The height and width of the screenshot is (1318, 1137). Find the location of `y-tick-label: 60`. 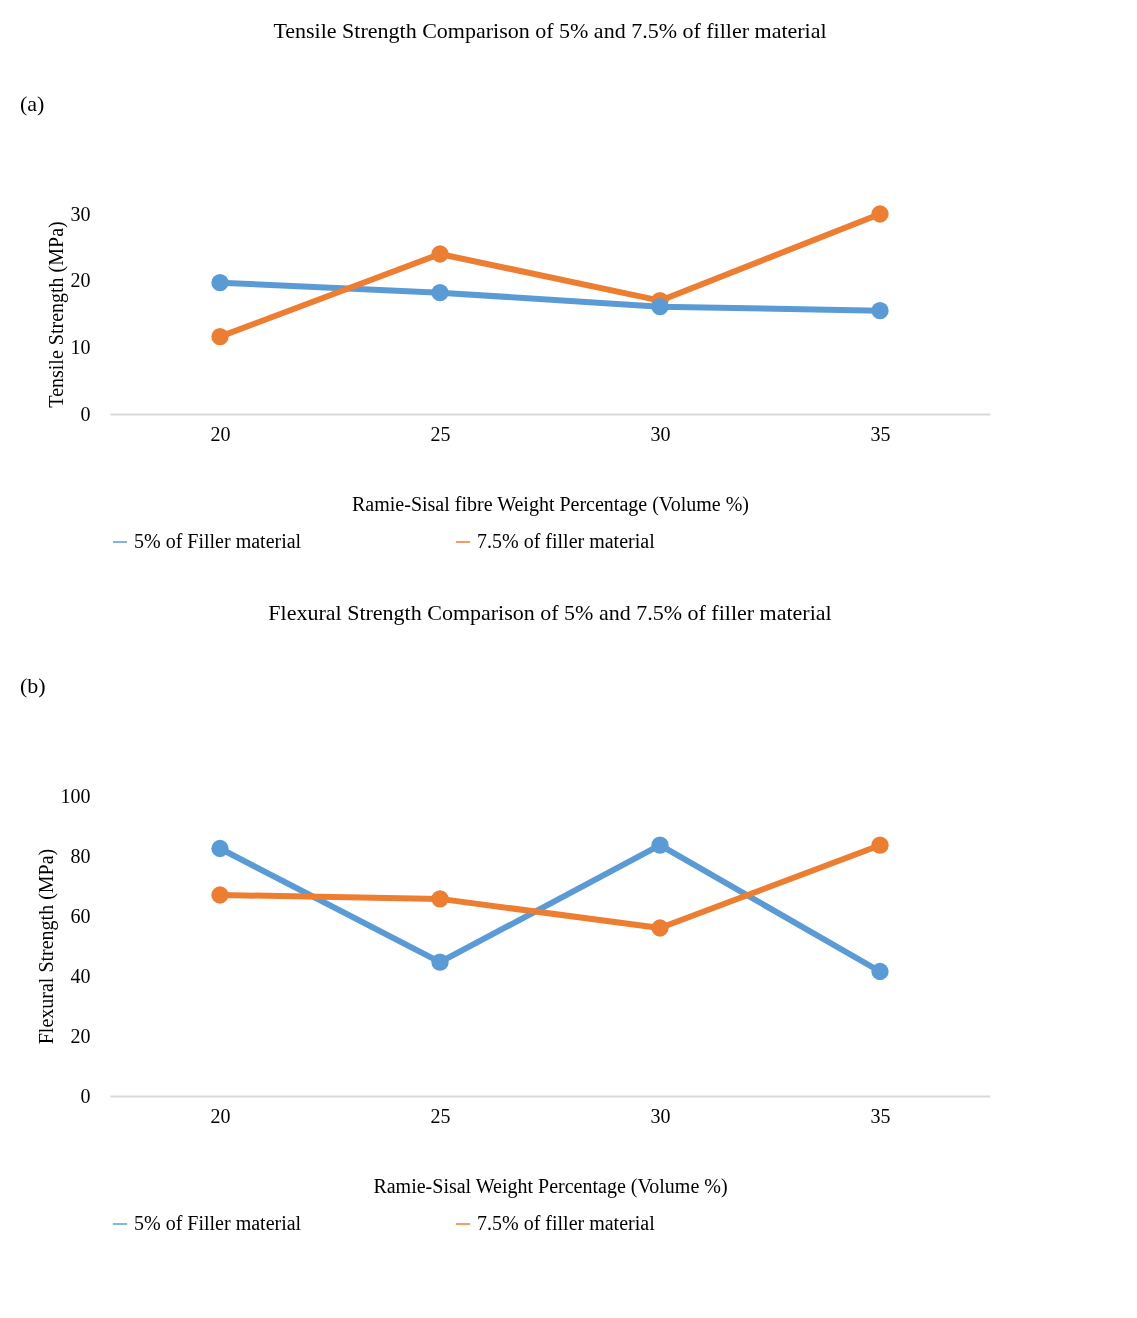

y-tick-label: 60 is located at coordinates (80, 915).